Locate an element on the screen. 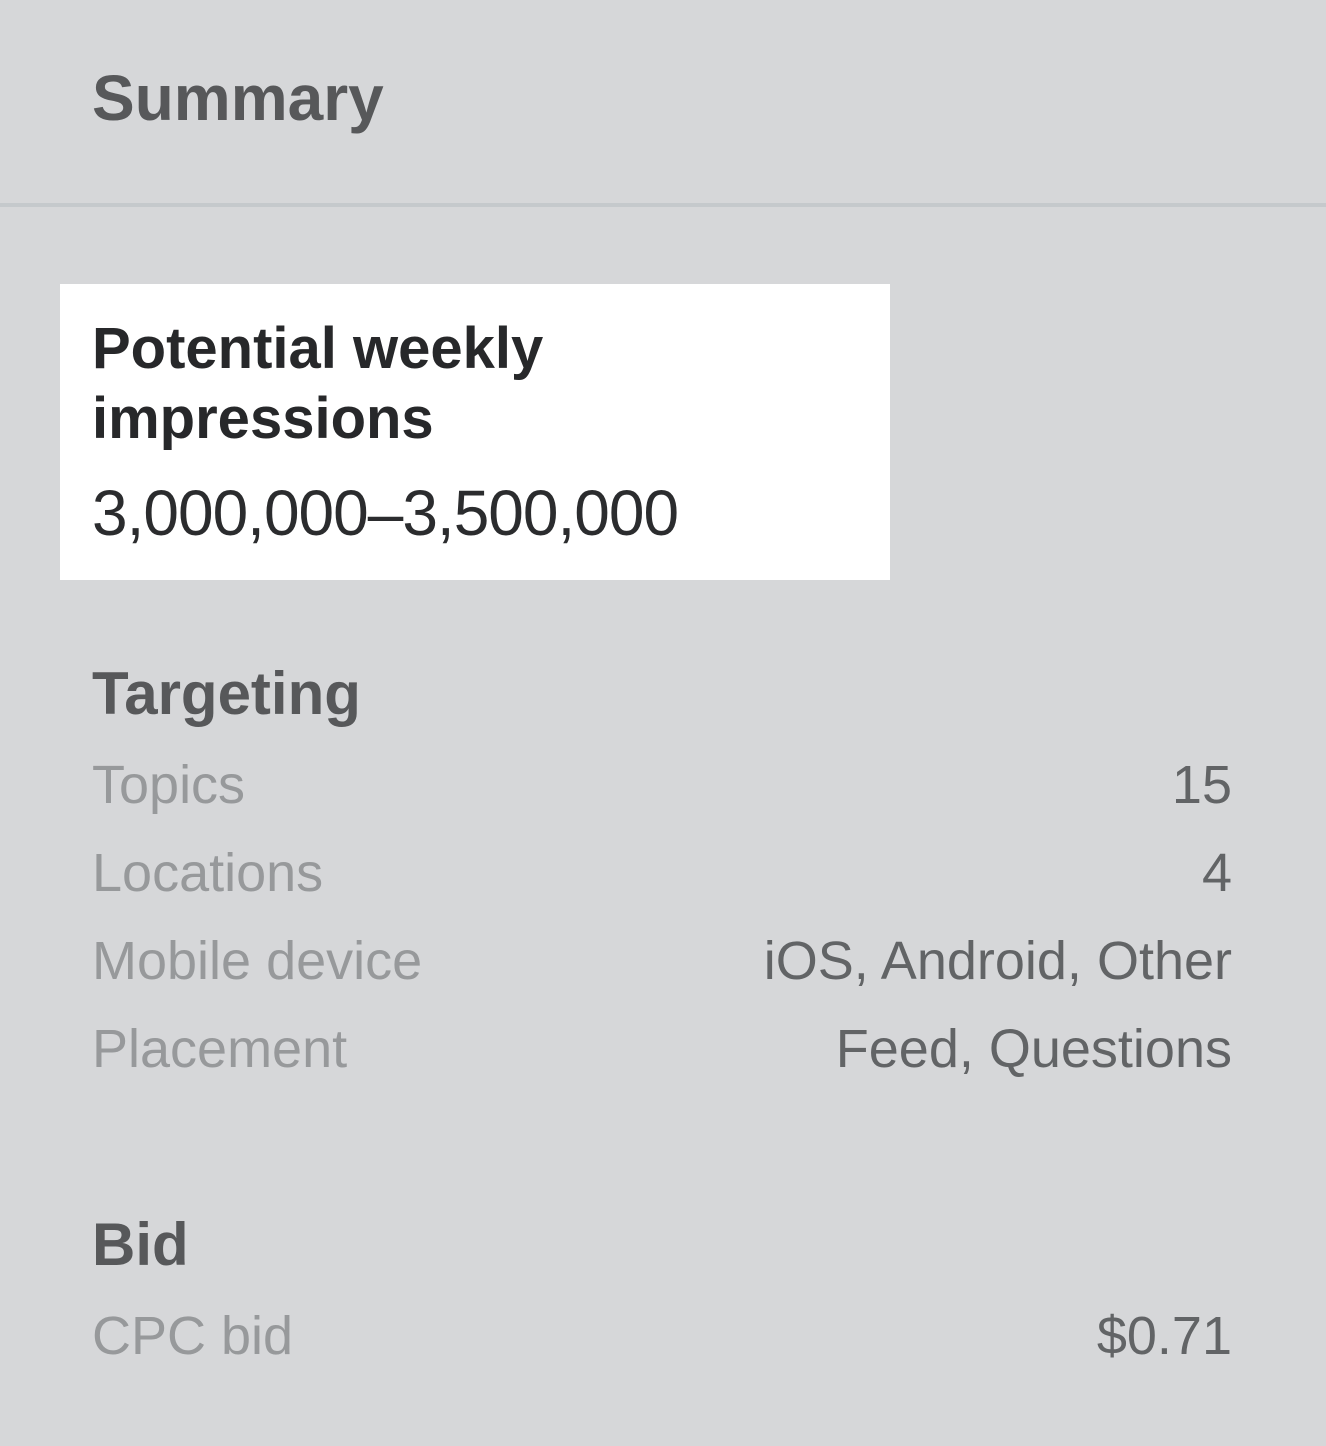 The image size is (1326, 1446). bid-section: Bid CPC bid $0.71 is located at coordinates (662, 1294).